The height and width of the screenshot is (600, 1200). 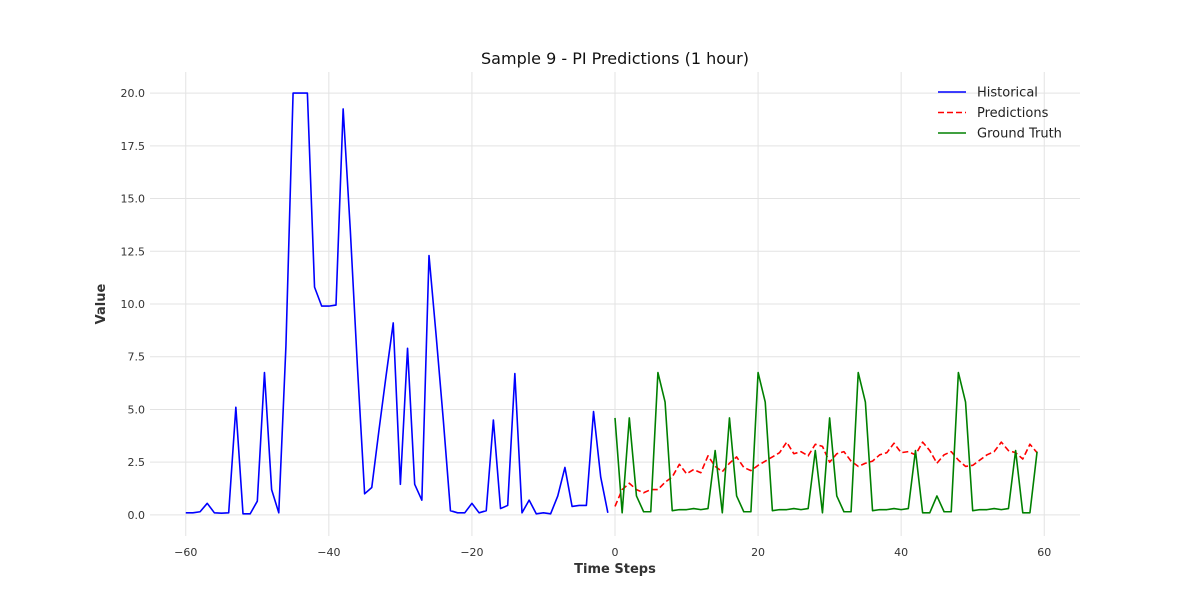 I want to click on y-tick-label: 2.5, so click(x=137, y=462).